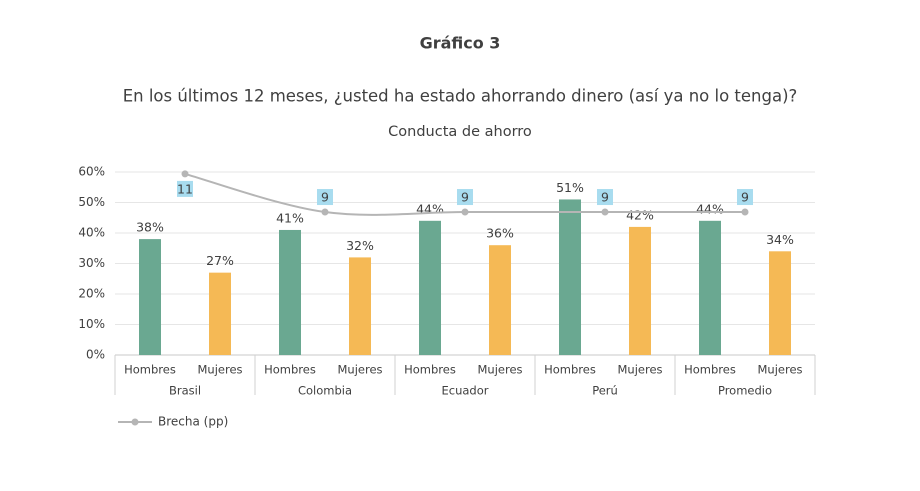  I want to click on value-label: 44%, so click(710, 208).